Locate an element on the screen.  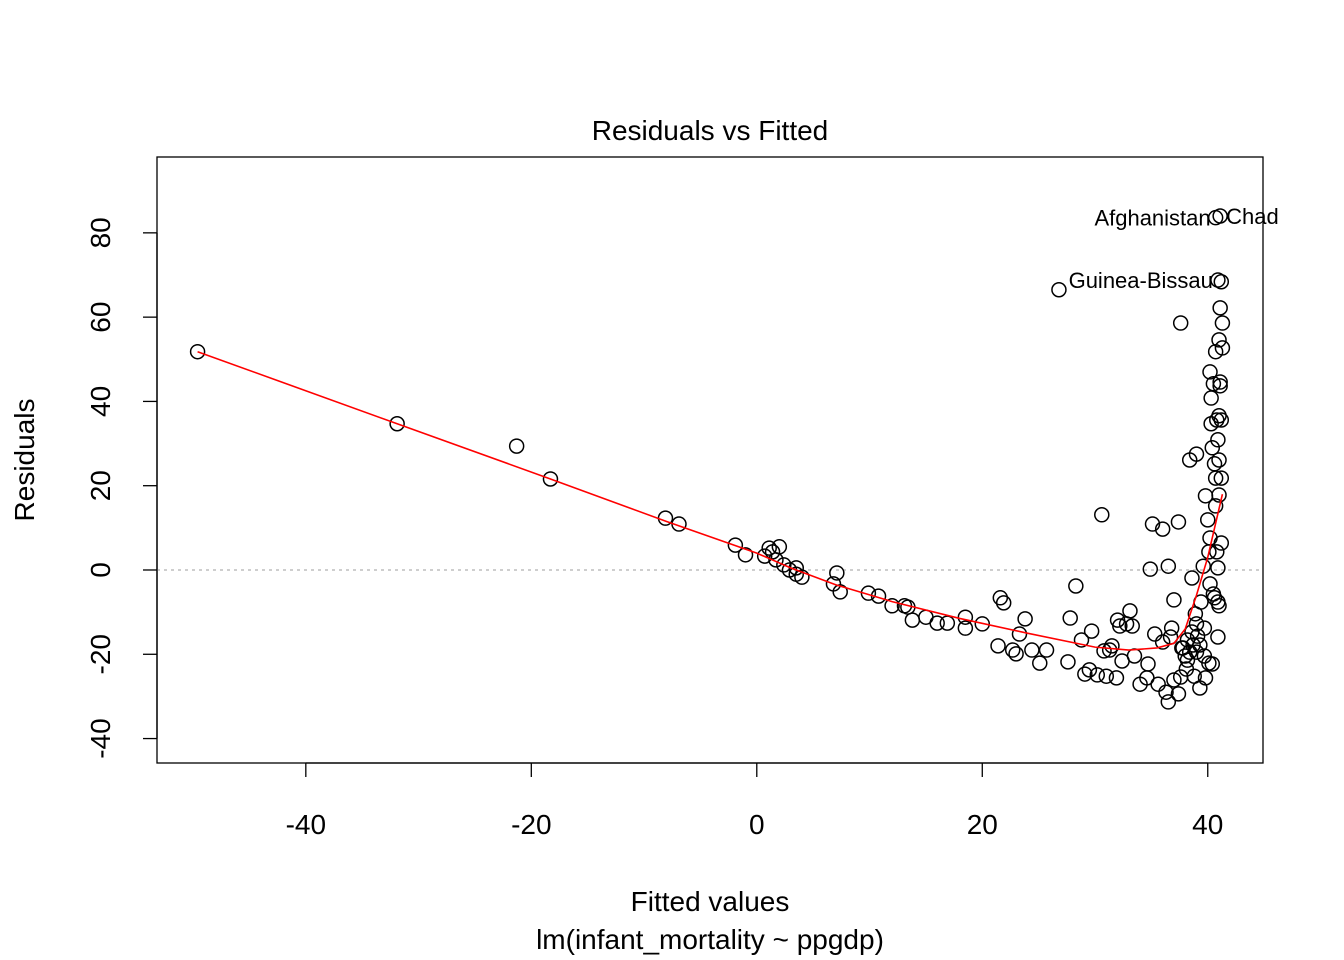
y-tick-label: 60 is located at coordinates (100, 317).